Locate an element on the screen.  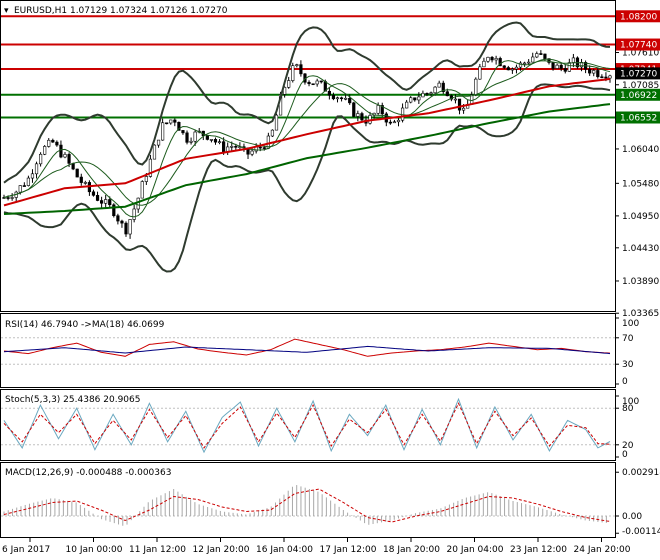
stoch-title: Stoch(5,3,3) 25.4386 20.9065 is located at coordinates (72, 400).